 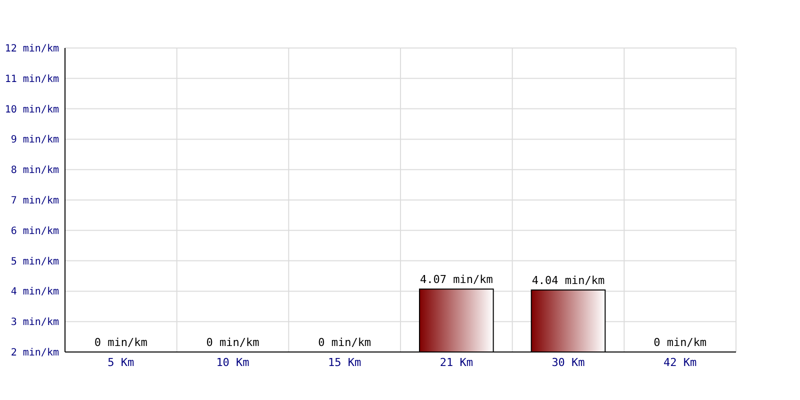 I want to click on y-tick-label: 5 min/km, so click(x=34, y=262).